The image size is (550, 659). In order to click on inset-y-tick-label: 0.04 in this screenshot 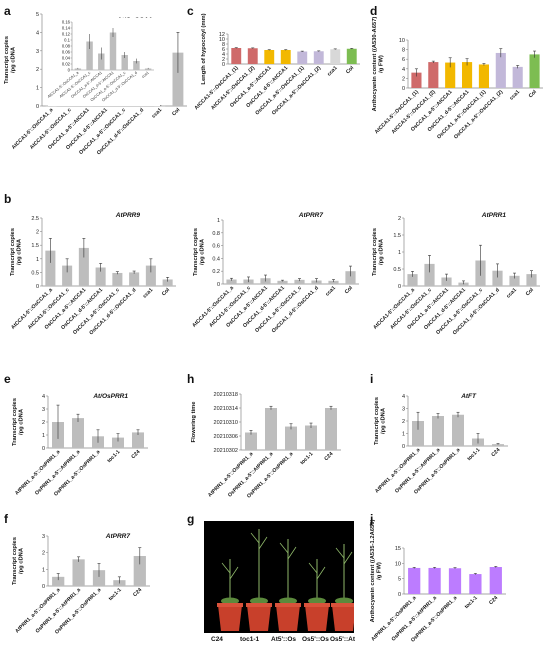, I will do `click(66, 58)`.